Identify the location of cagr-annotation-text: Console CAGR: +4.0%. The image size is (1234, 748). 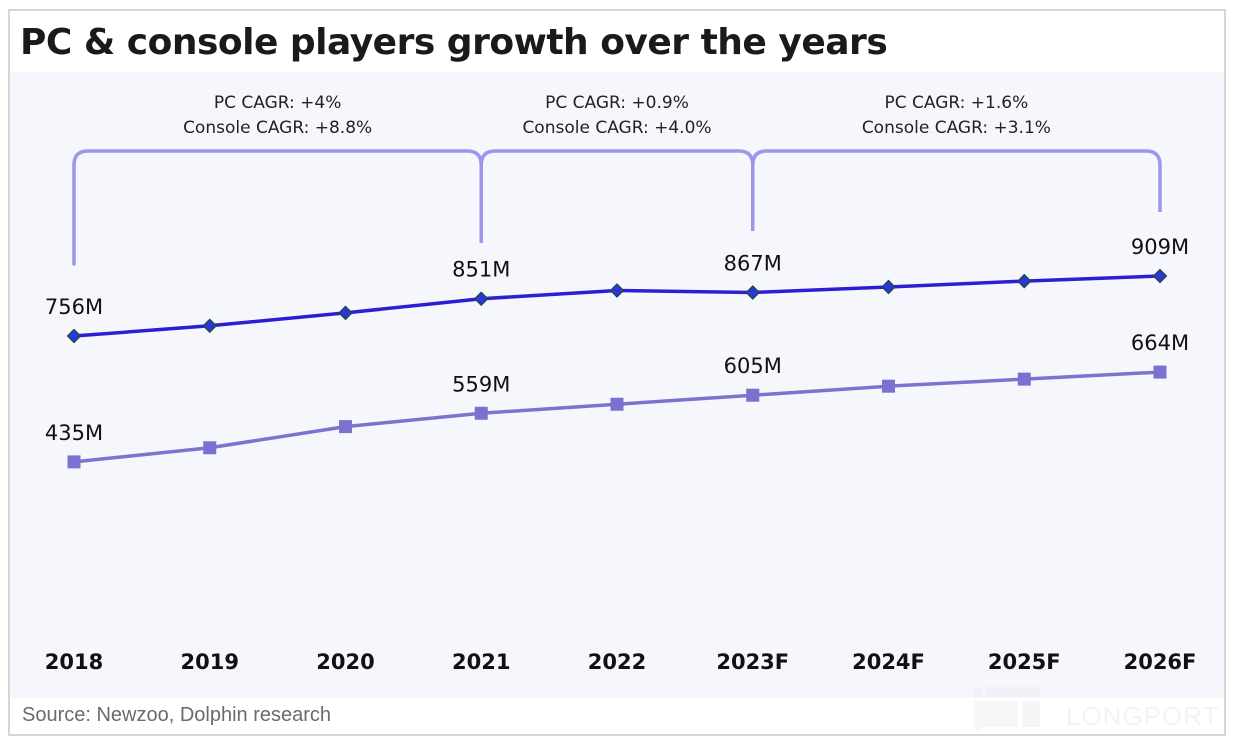
(616, 128).